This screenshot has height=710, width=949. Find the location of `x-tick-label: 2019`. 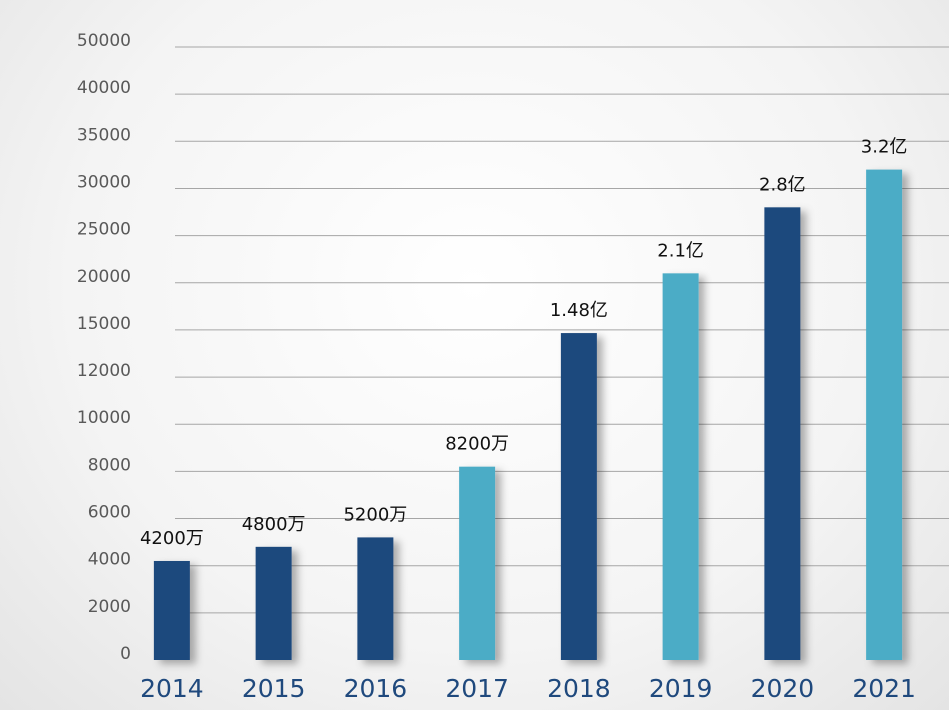

x-tick-label: 2019 is located at coordinates (681, 688).